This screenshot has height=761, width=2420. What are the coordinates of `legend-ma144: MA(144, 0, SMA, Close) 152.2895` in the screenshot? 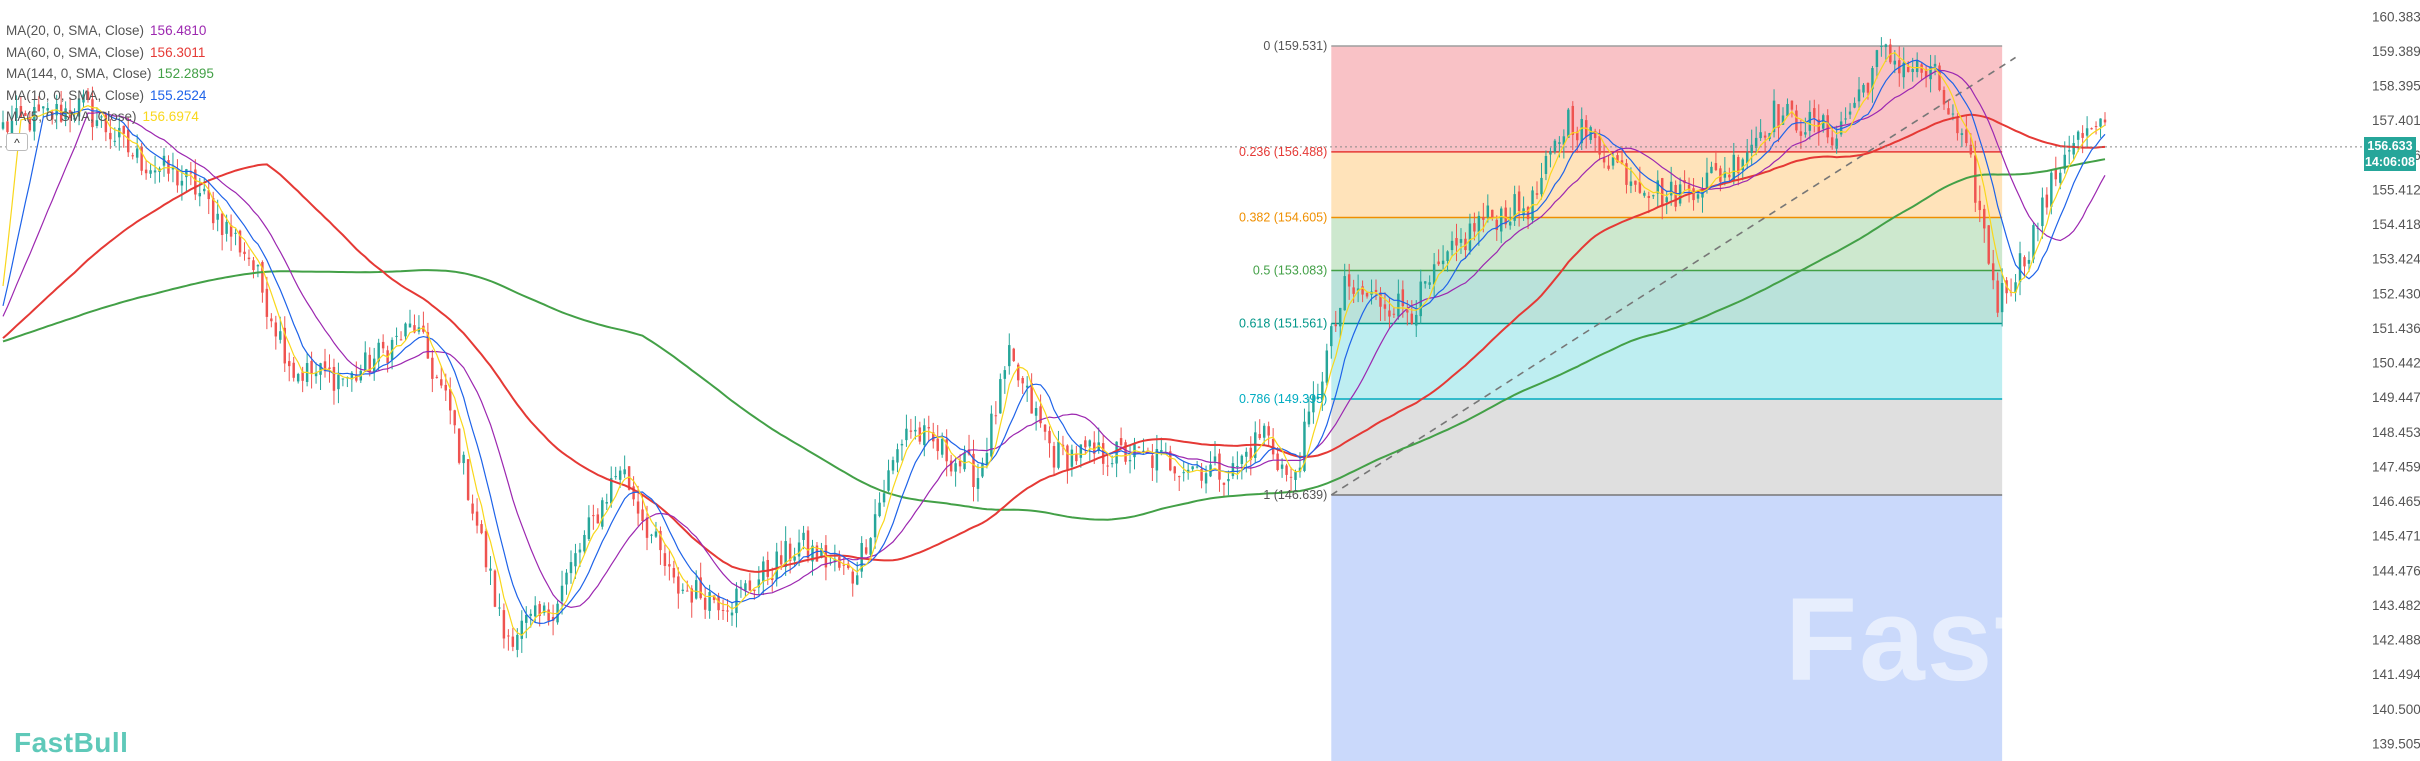 It's located at (110, 73).